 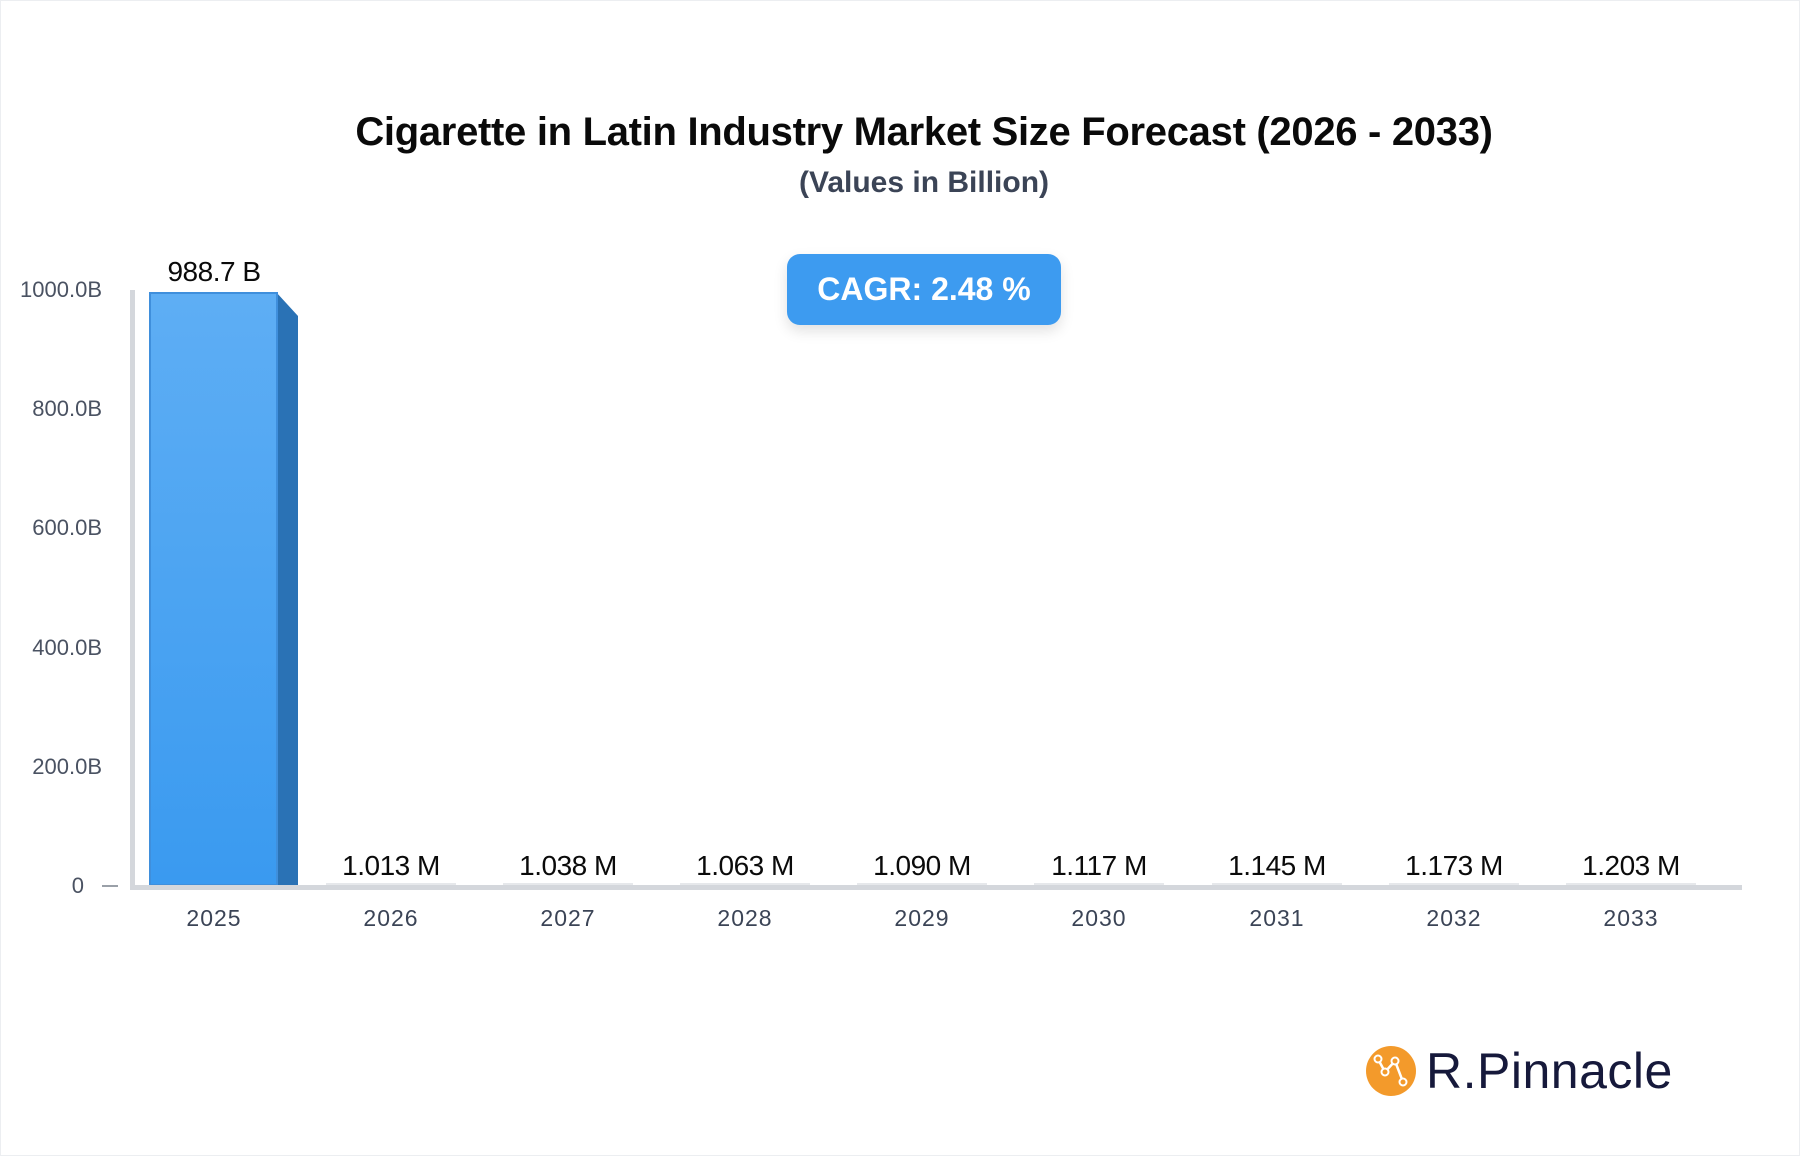 What do you see at coordinates (67, 766) in the screenshot?
I see `y-tick-label: 200.0B` at bounding box center [67, 766].